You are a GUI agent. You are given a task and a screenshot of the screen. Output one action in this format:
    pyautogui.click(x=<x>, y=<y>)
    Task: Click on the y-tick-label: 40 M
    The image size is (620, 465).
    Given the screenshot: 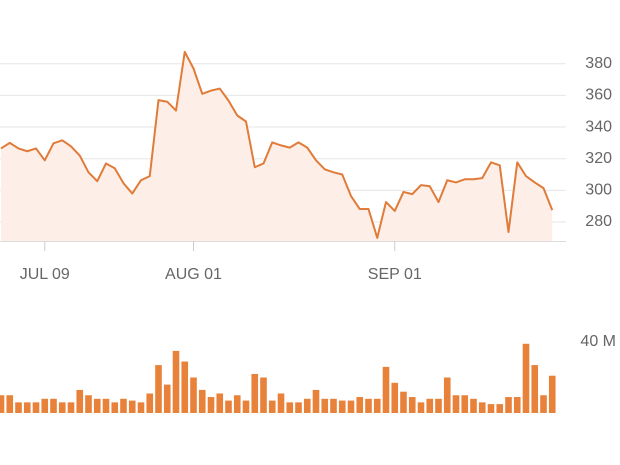 What is the action you would take?
    pyautogui.click(x=598, y=341)
    